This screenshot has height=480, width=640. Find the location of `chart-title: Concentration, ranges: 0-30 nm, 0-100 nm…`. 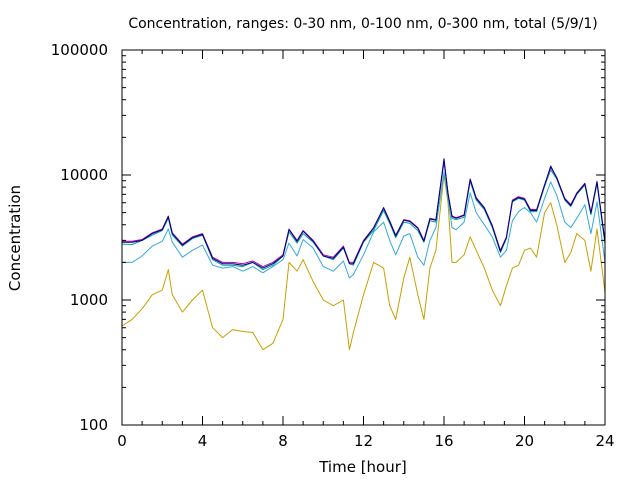

chart-title: Concentration, ranges: 0-30 nm, 0-100 nm… is located at coordinates (362, 24).